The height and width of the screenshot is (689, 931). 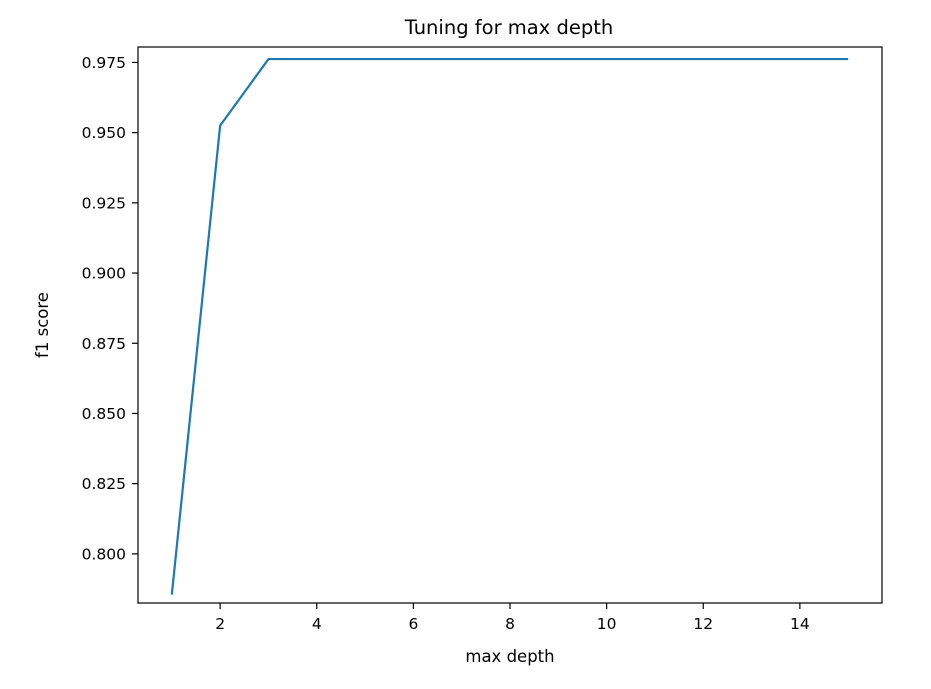 I want to click on x-tick-label: 12, so click(x=703, y=624).